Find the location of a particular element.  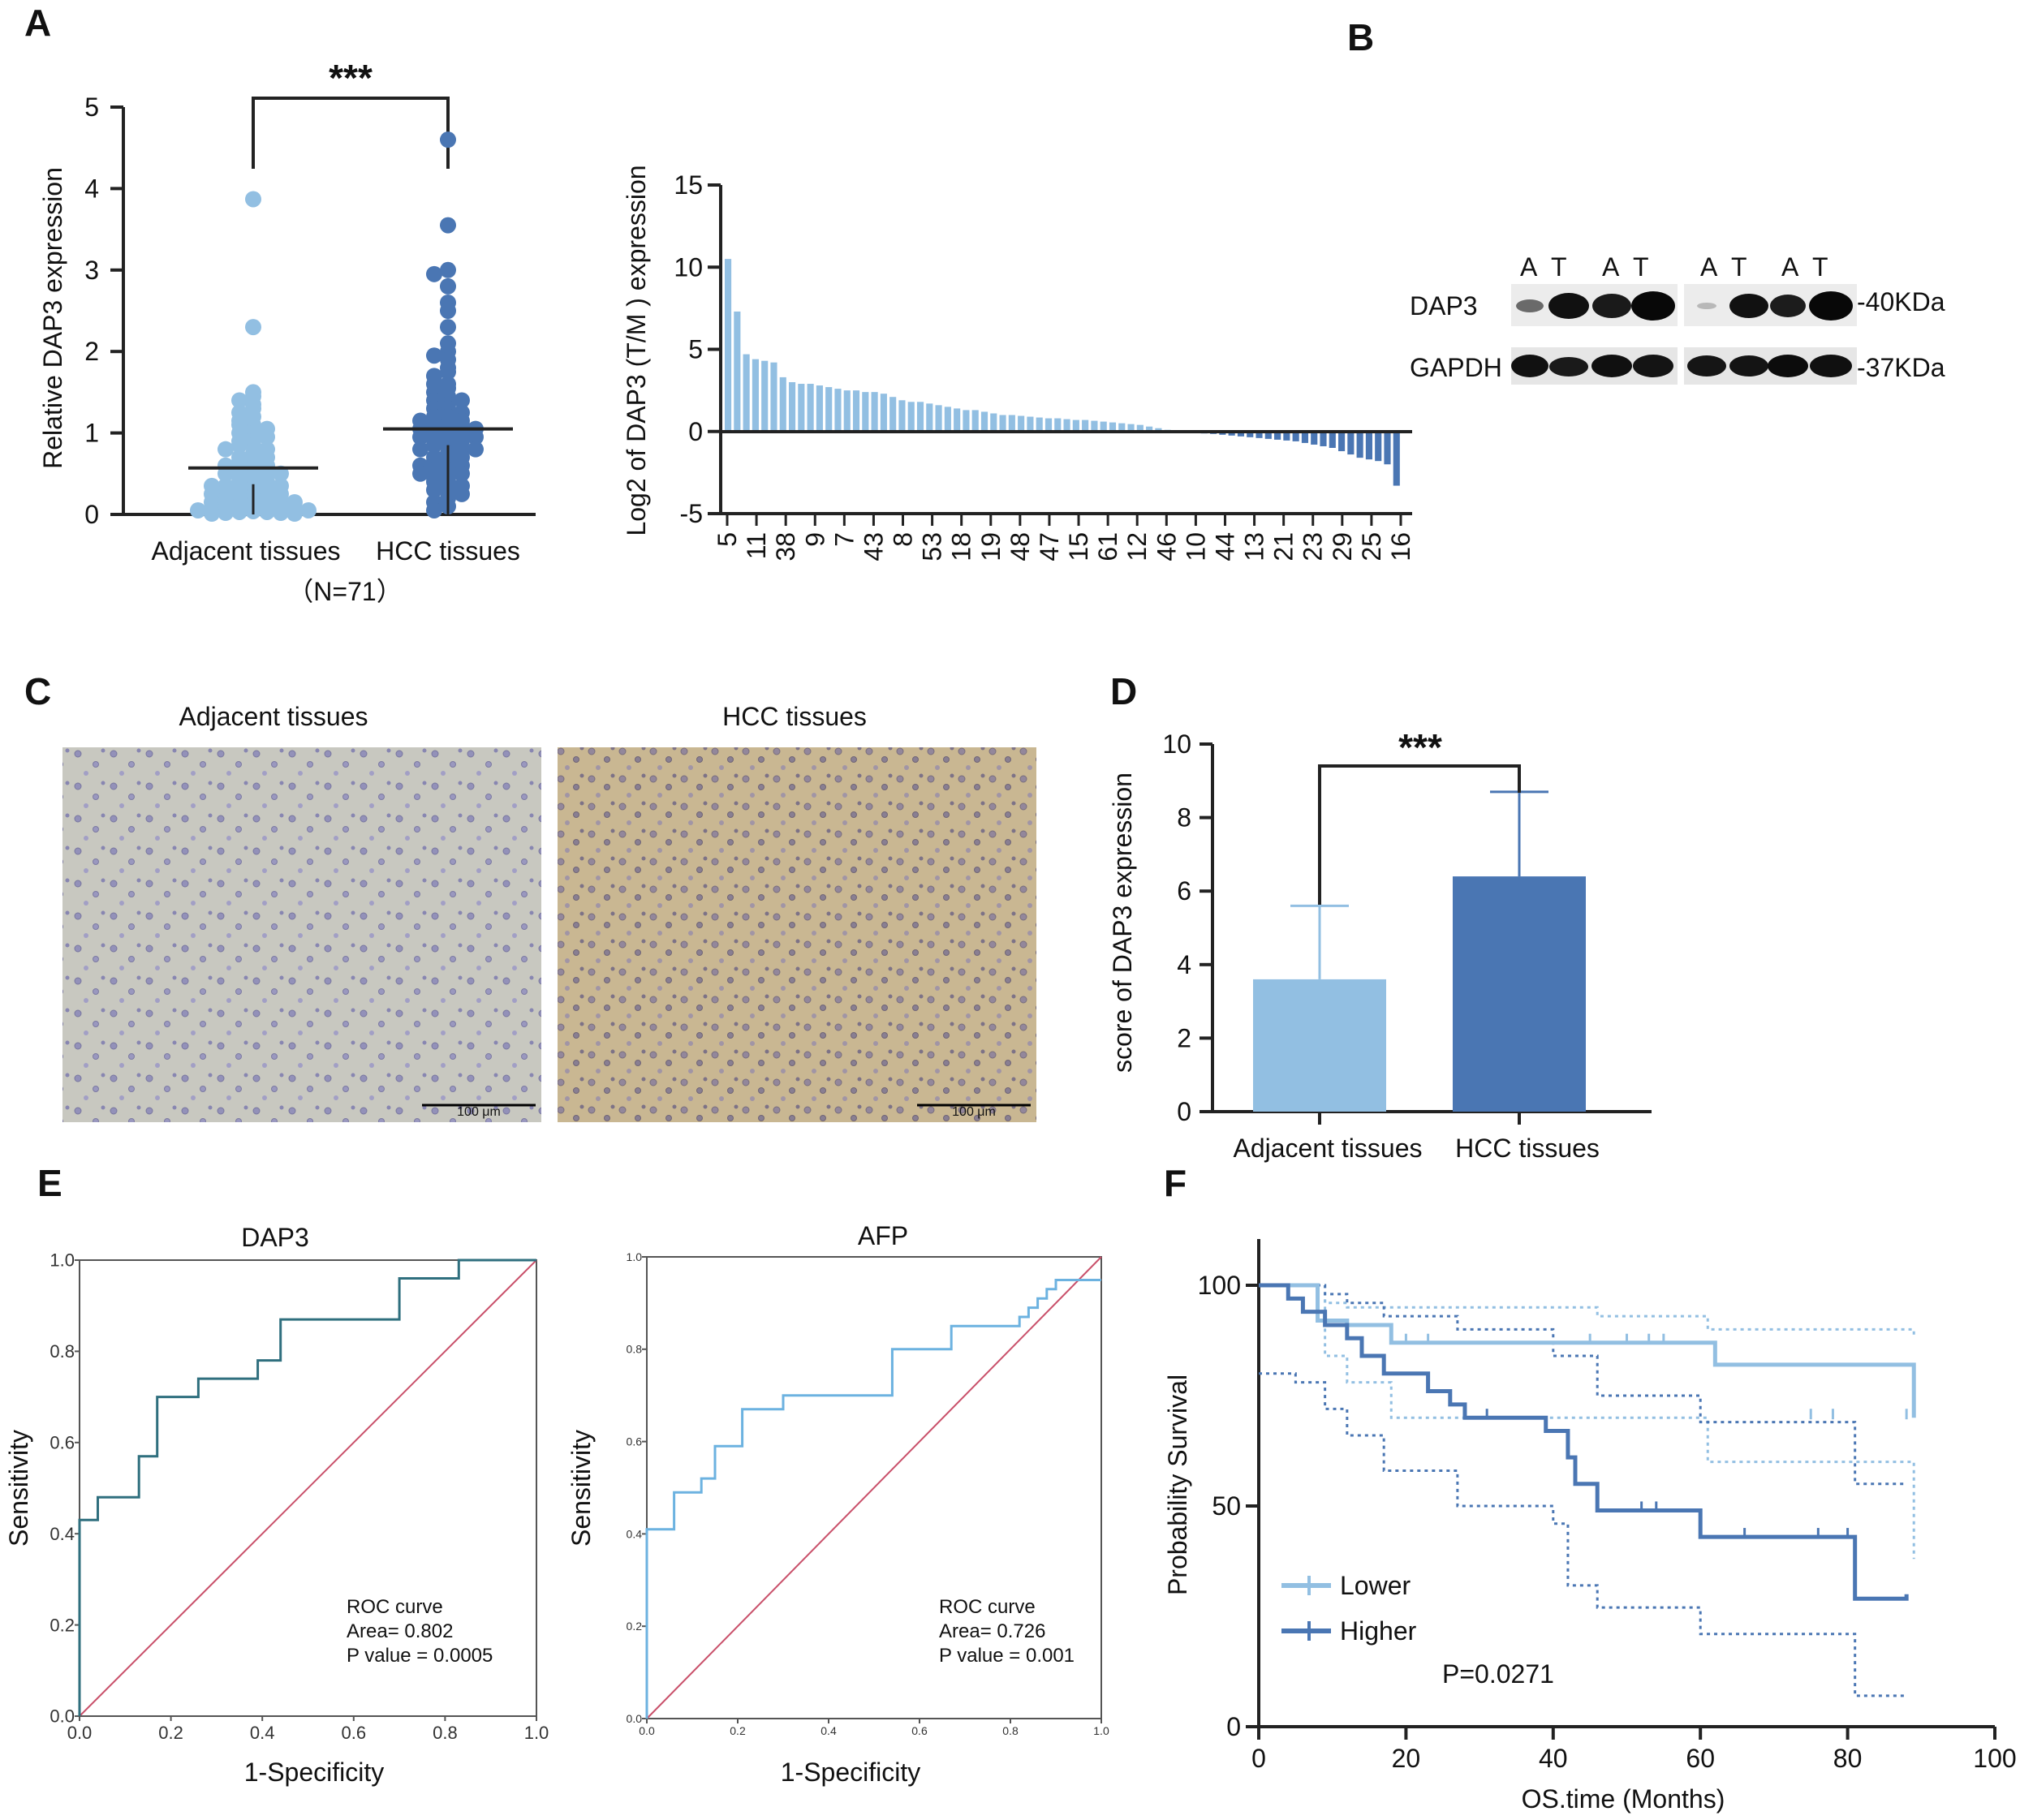

y-tick-label: 0.8 is located at coordinates (635, 1349).